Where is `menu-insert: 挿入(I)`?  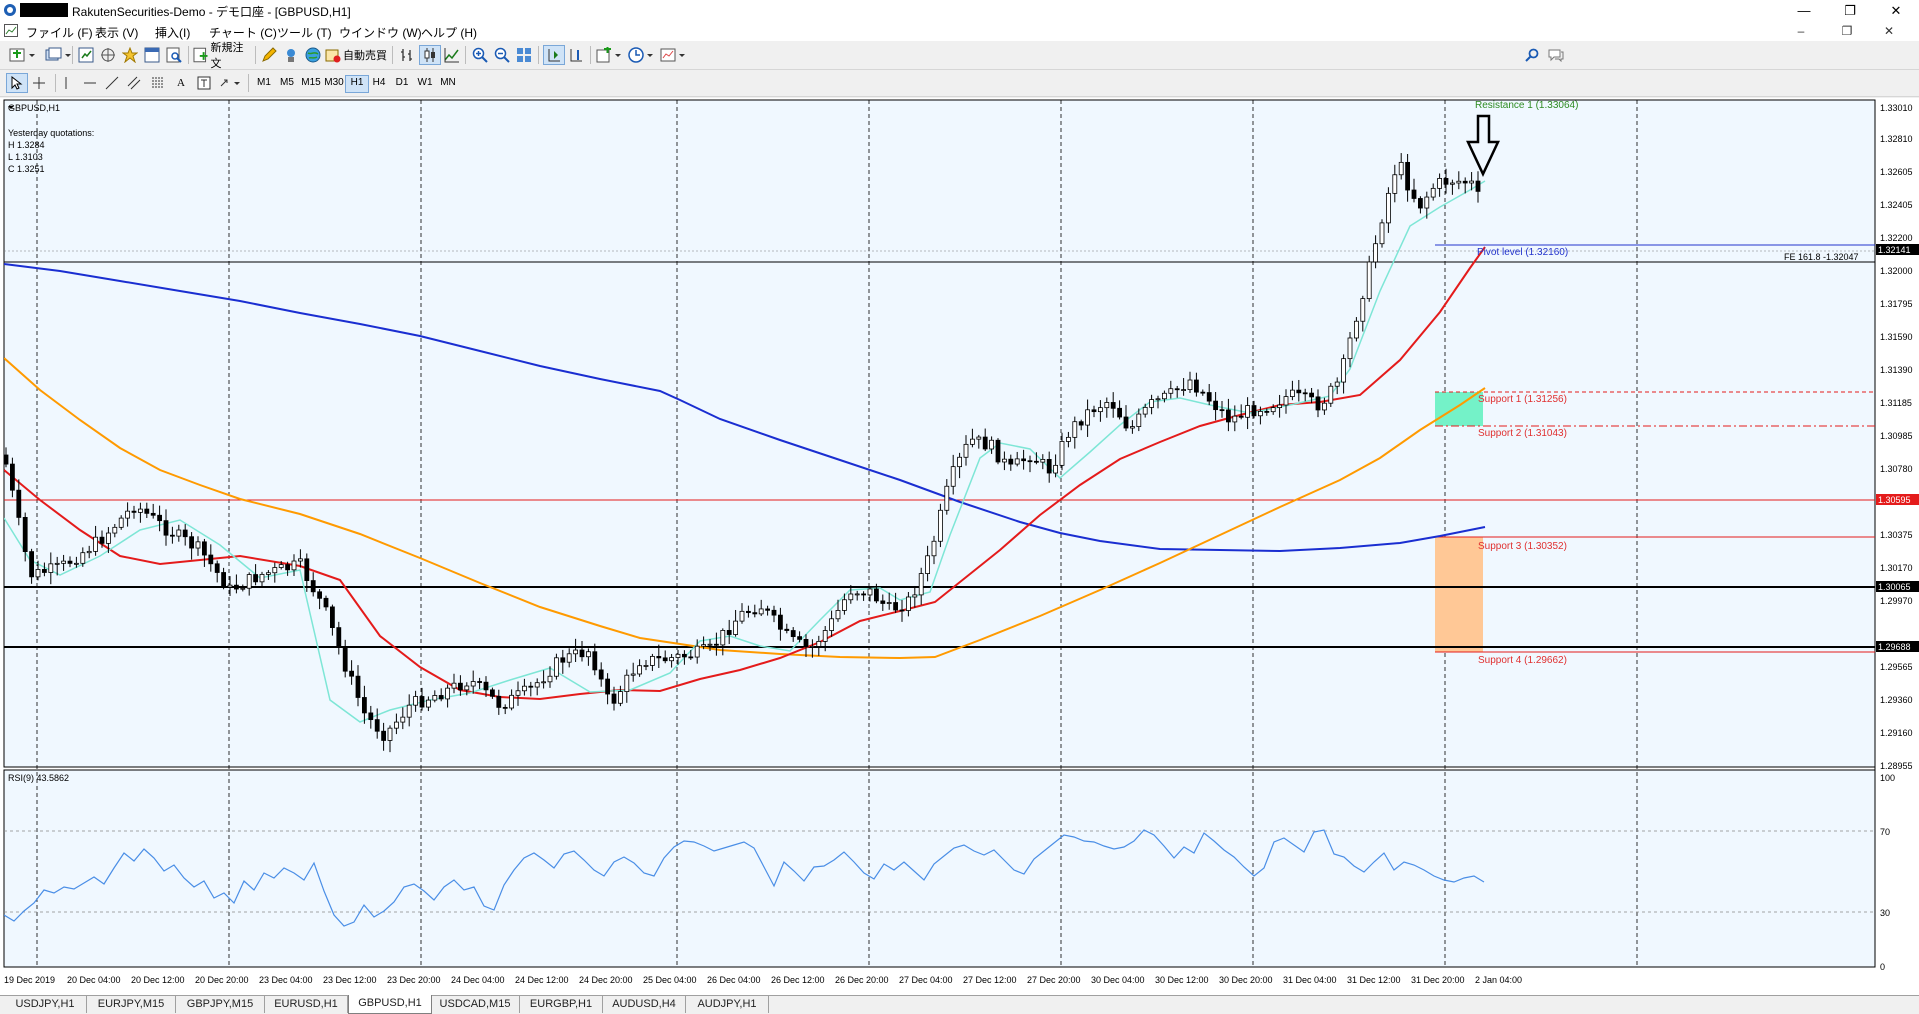 menu-insert: 挿入(I) is located at coordinates (173, 33).